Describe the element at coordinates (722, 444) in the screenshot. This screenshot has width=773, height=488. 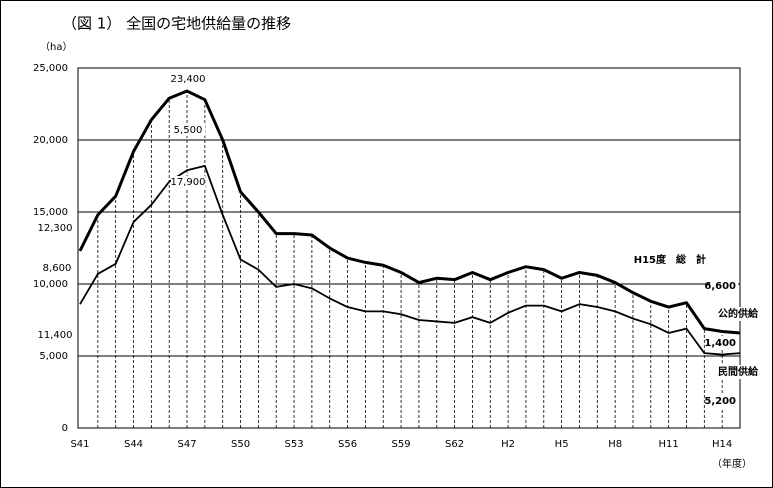
I see `x-tick-label: H14` at that location.